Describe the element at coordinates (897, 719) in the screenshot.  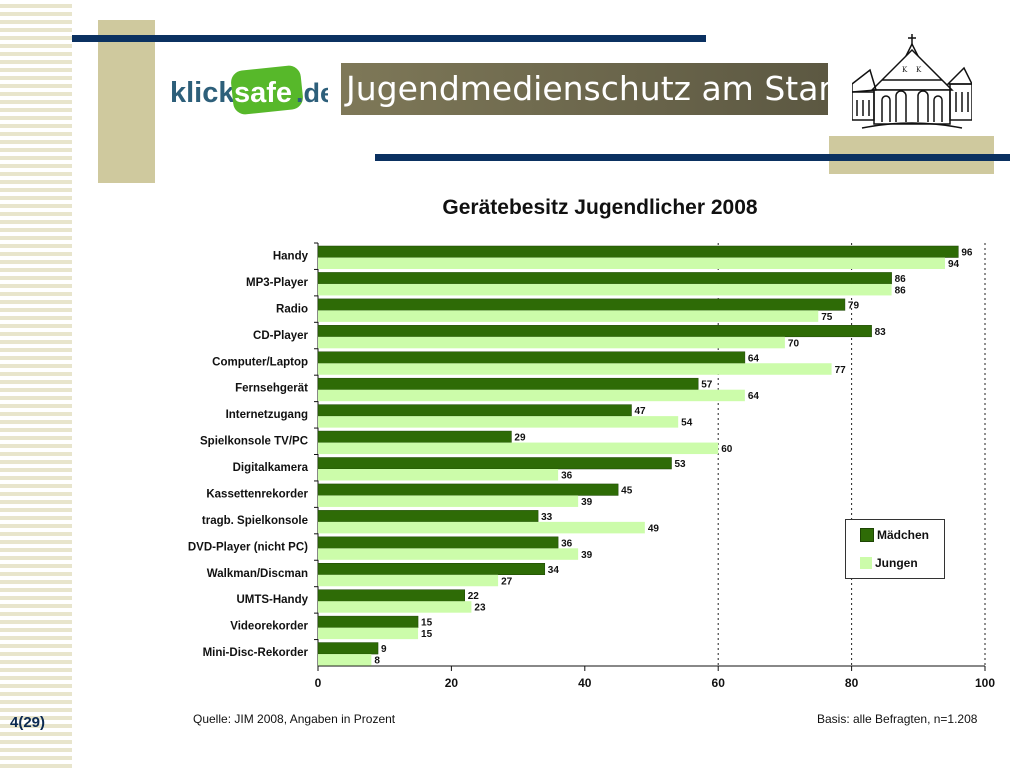
I see `basis-note: Basis: alle Befragten, n=1.208` at that location.